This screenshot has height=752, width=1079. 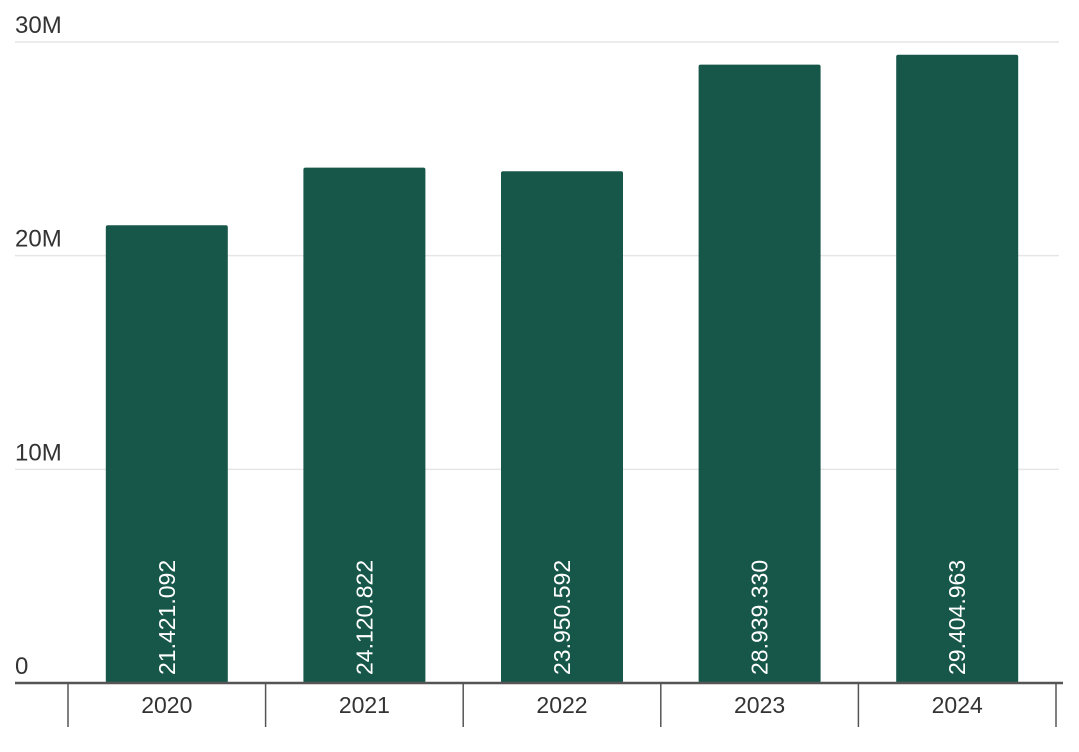 What do you see at coordinates (38, 346) in the screenshot?
I see `y-axis-tick-labels: 0 10M 20M 30M` at bounding box center [38, 346].